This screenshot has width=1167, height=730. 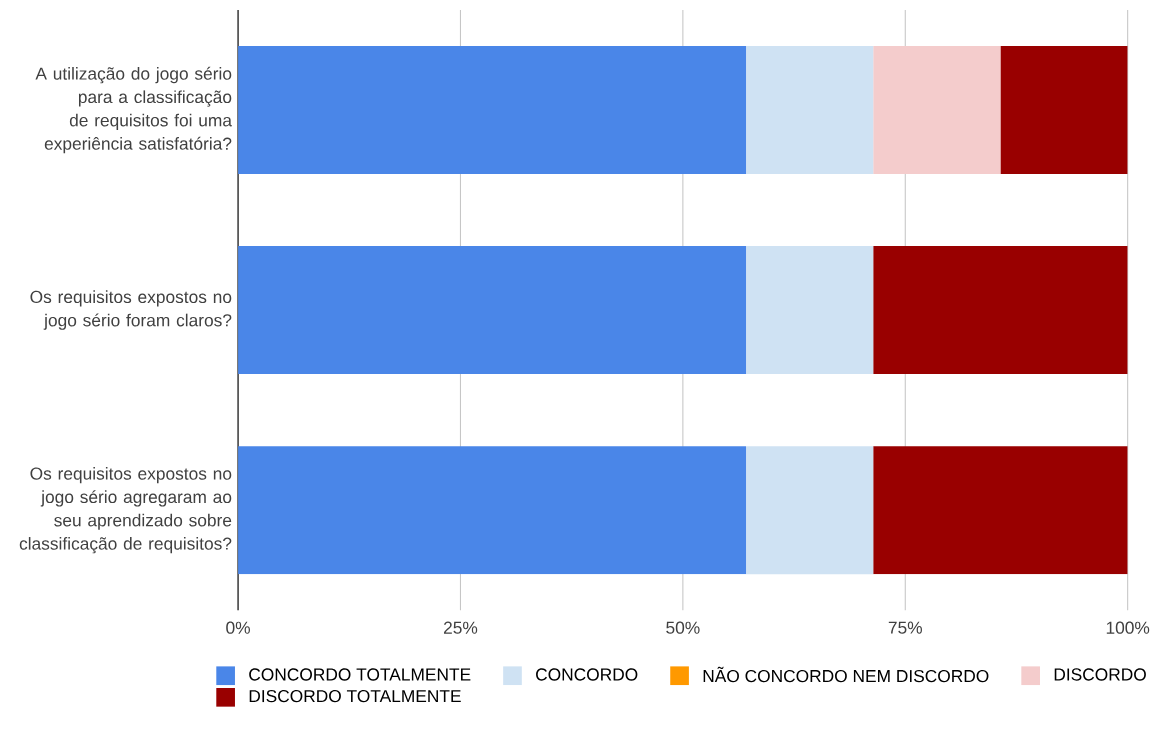 What do you see at coordinates (125, 510) in the screenshot?
I see `y-tick-label: Os requisitos expostos no jogo sério agregaram ao seu aprendizado sobre classificação de requisitos?` at bounding box center [125, 510].